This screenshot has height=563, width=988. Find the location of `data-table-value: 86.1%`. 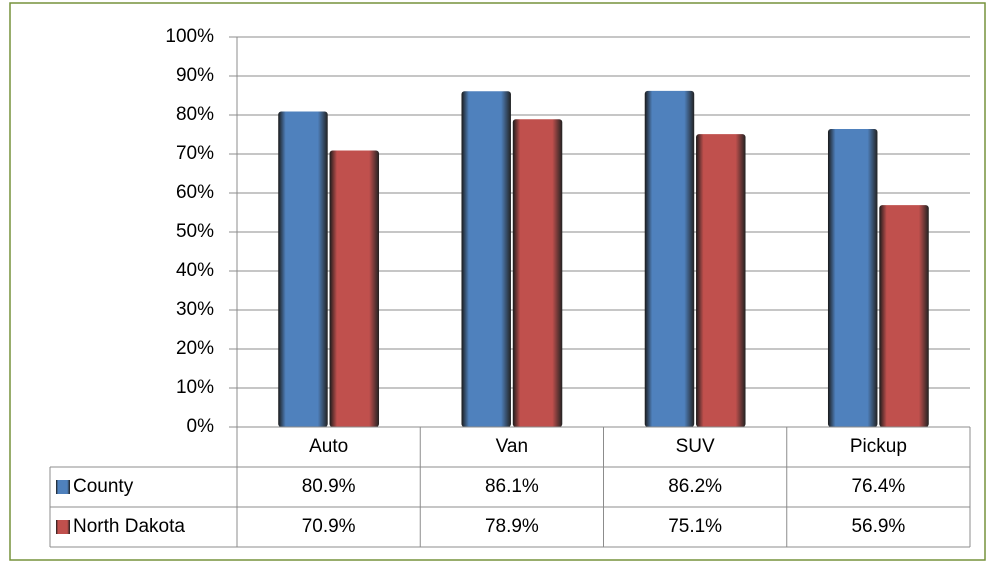

data-table-value: 86.1% is located at coordinates (512, 486).